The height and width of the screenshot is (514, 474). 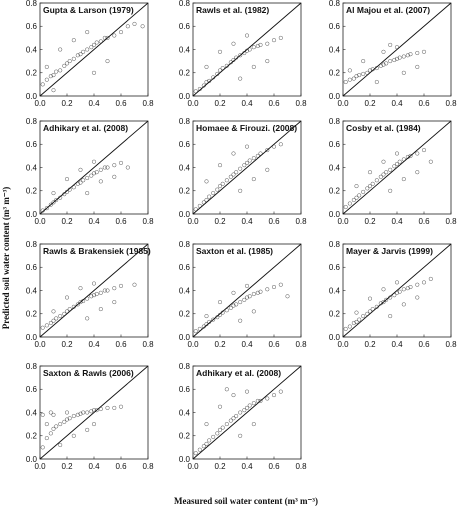 I want to click on one-to-one-line, so click(x=94, y=290).